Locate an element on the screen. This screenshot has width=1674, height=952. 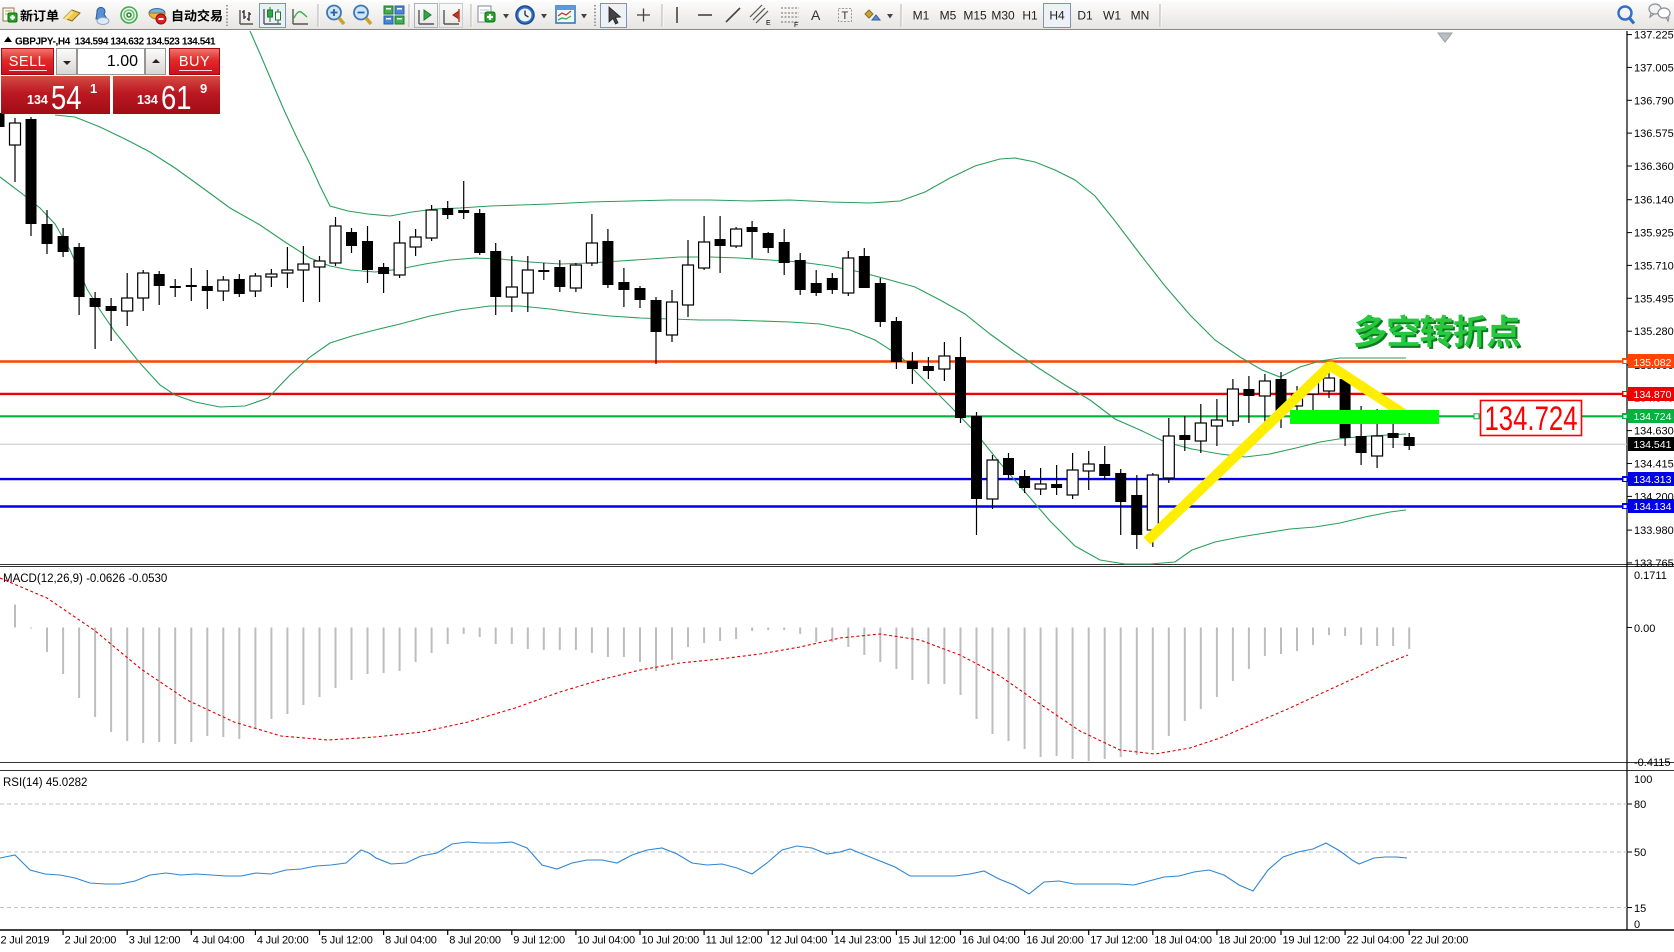
svg-text: 5 Jul 12:00 is located at coordinates (347, 941).